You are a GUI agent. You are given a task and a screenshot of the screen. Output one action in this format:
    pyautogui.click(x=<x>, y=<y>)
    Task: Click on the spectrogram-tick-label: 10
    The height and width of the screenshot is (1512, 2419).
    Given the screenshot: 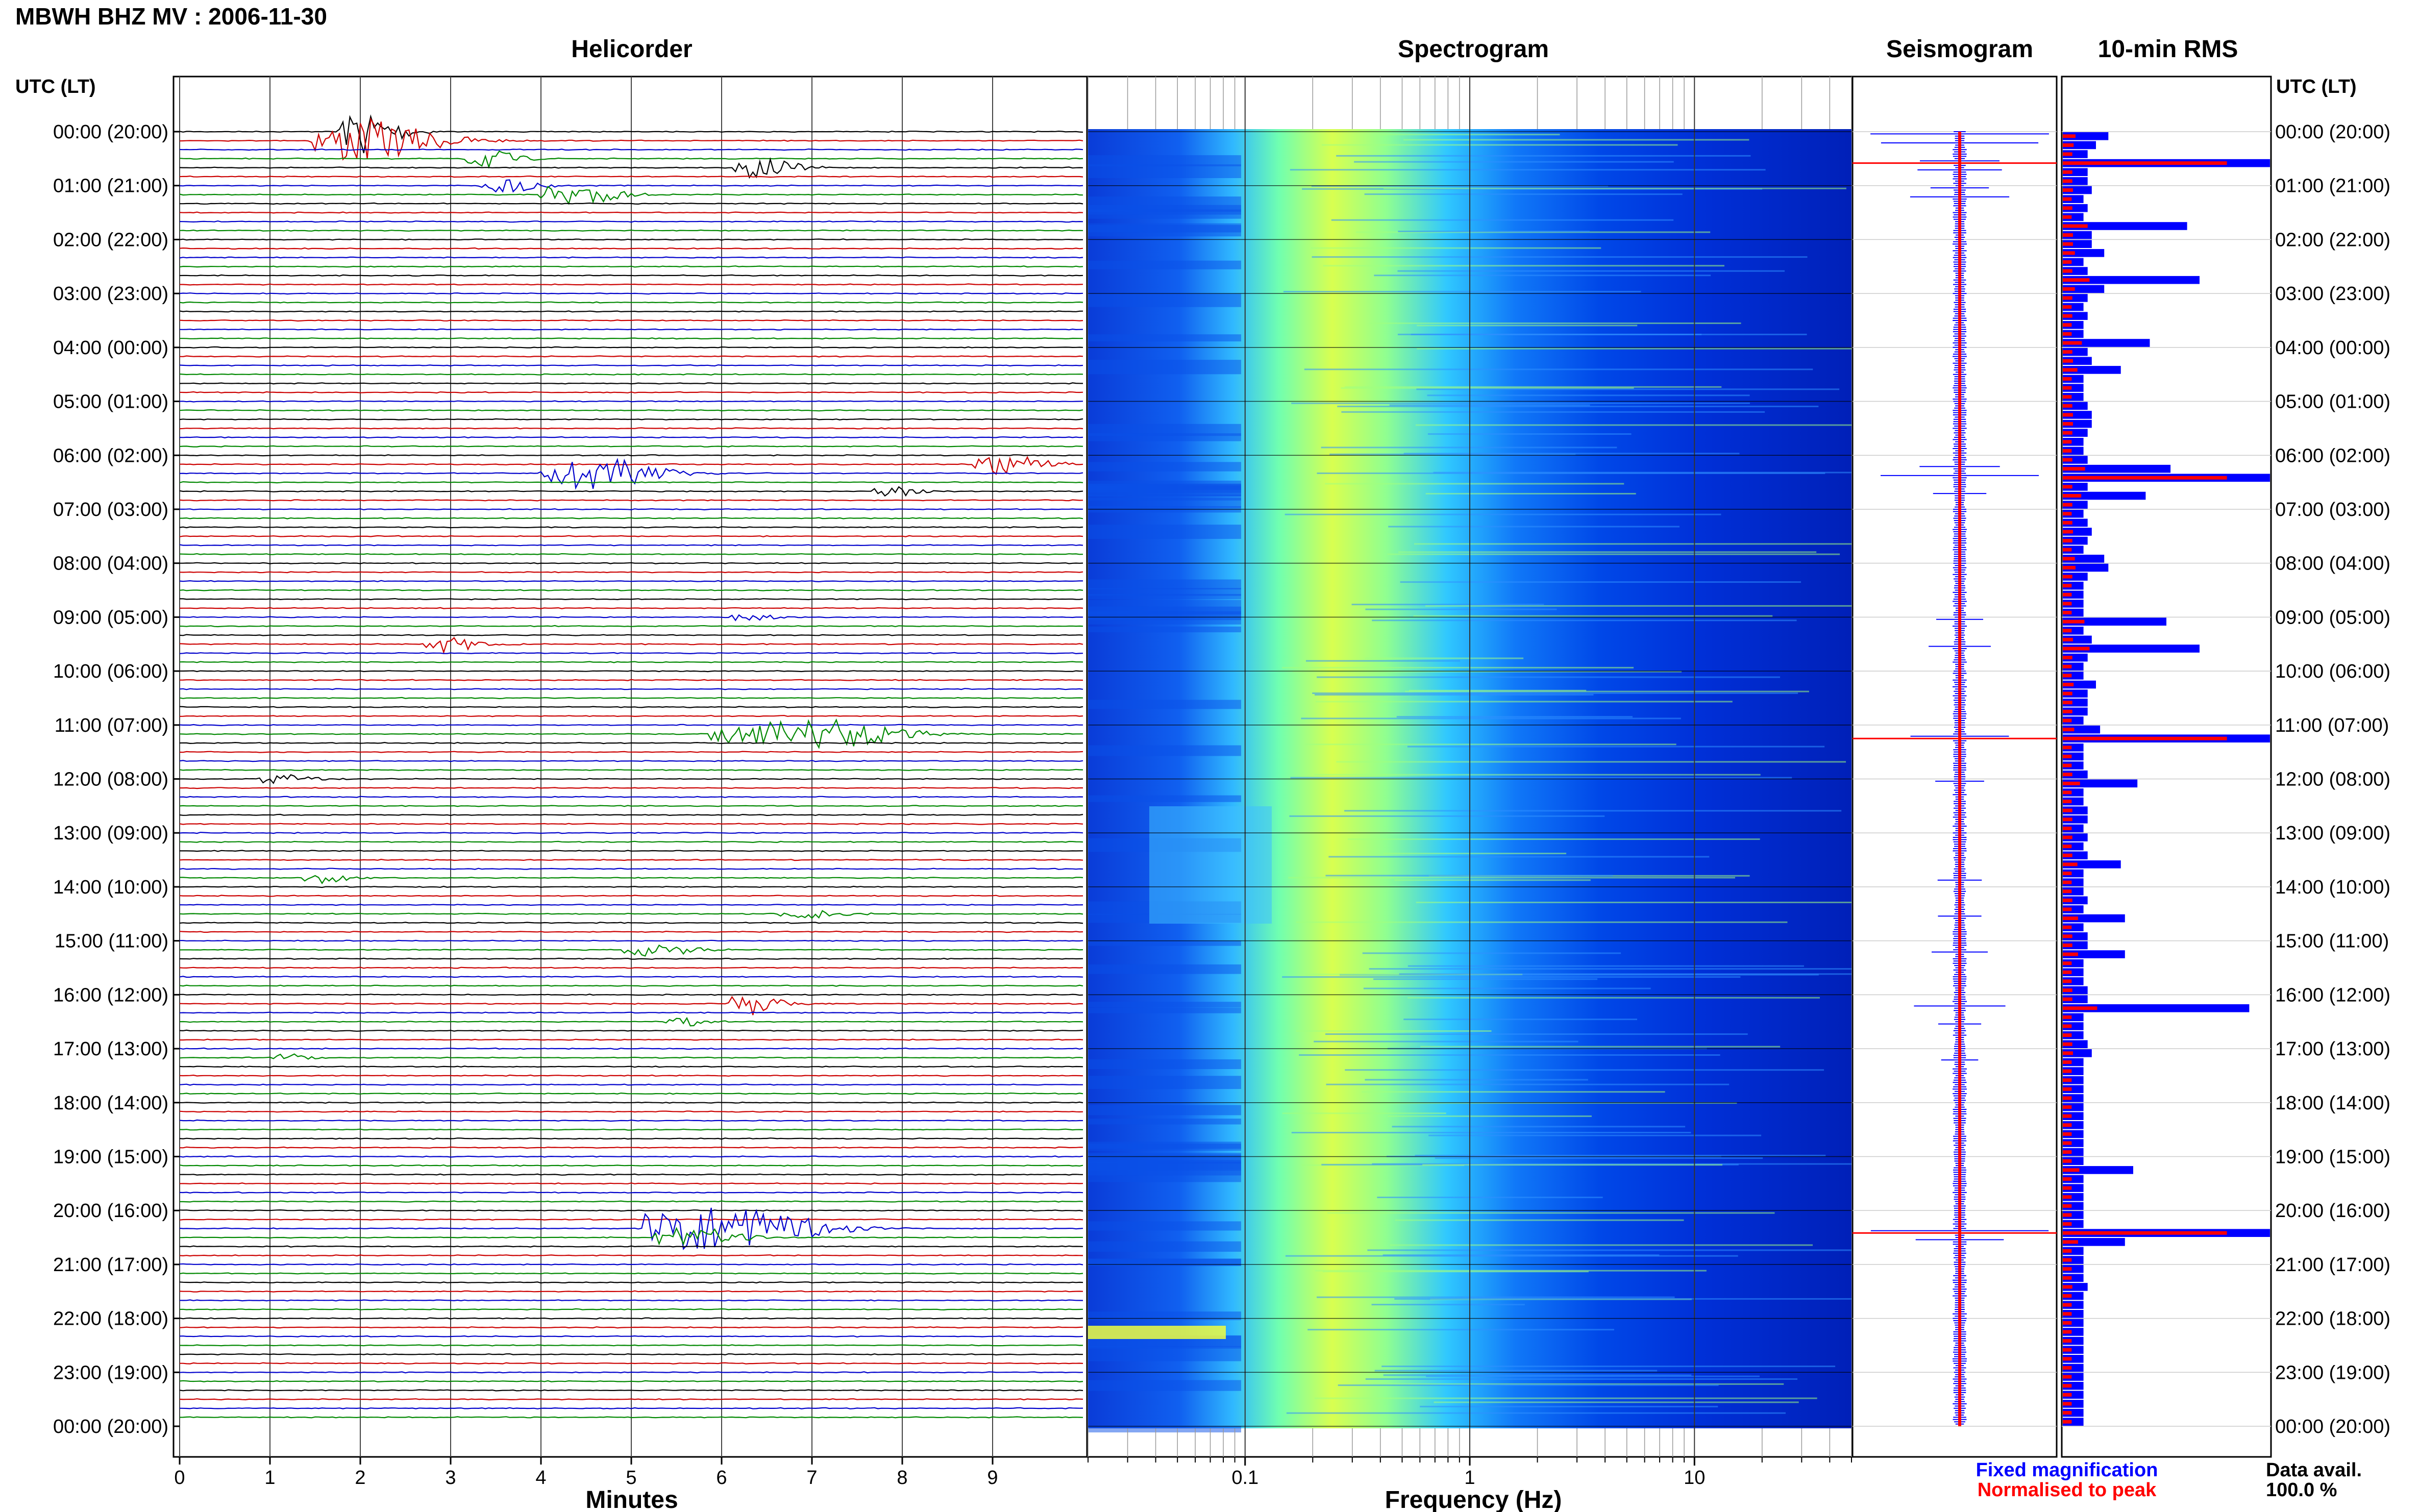 What is the action you would take?
    pyautogui.click(x=1694, y=1478)
    